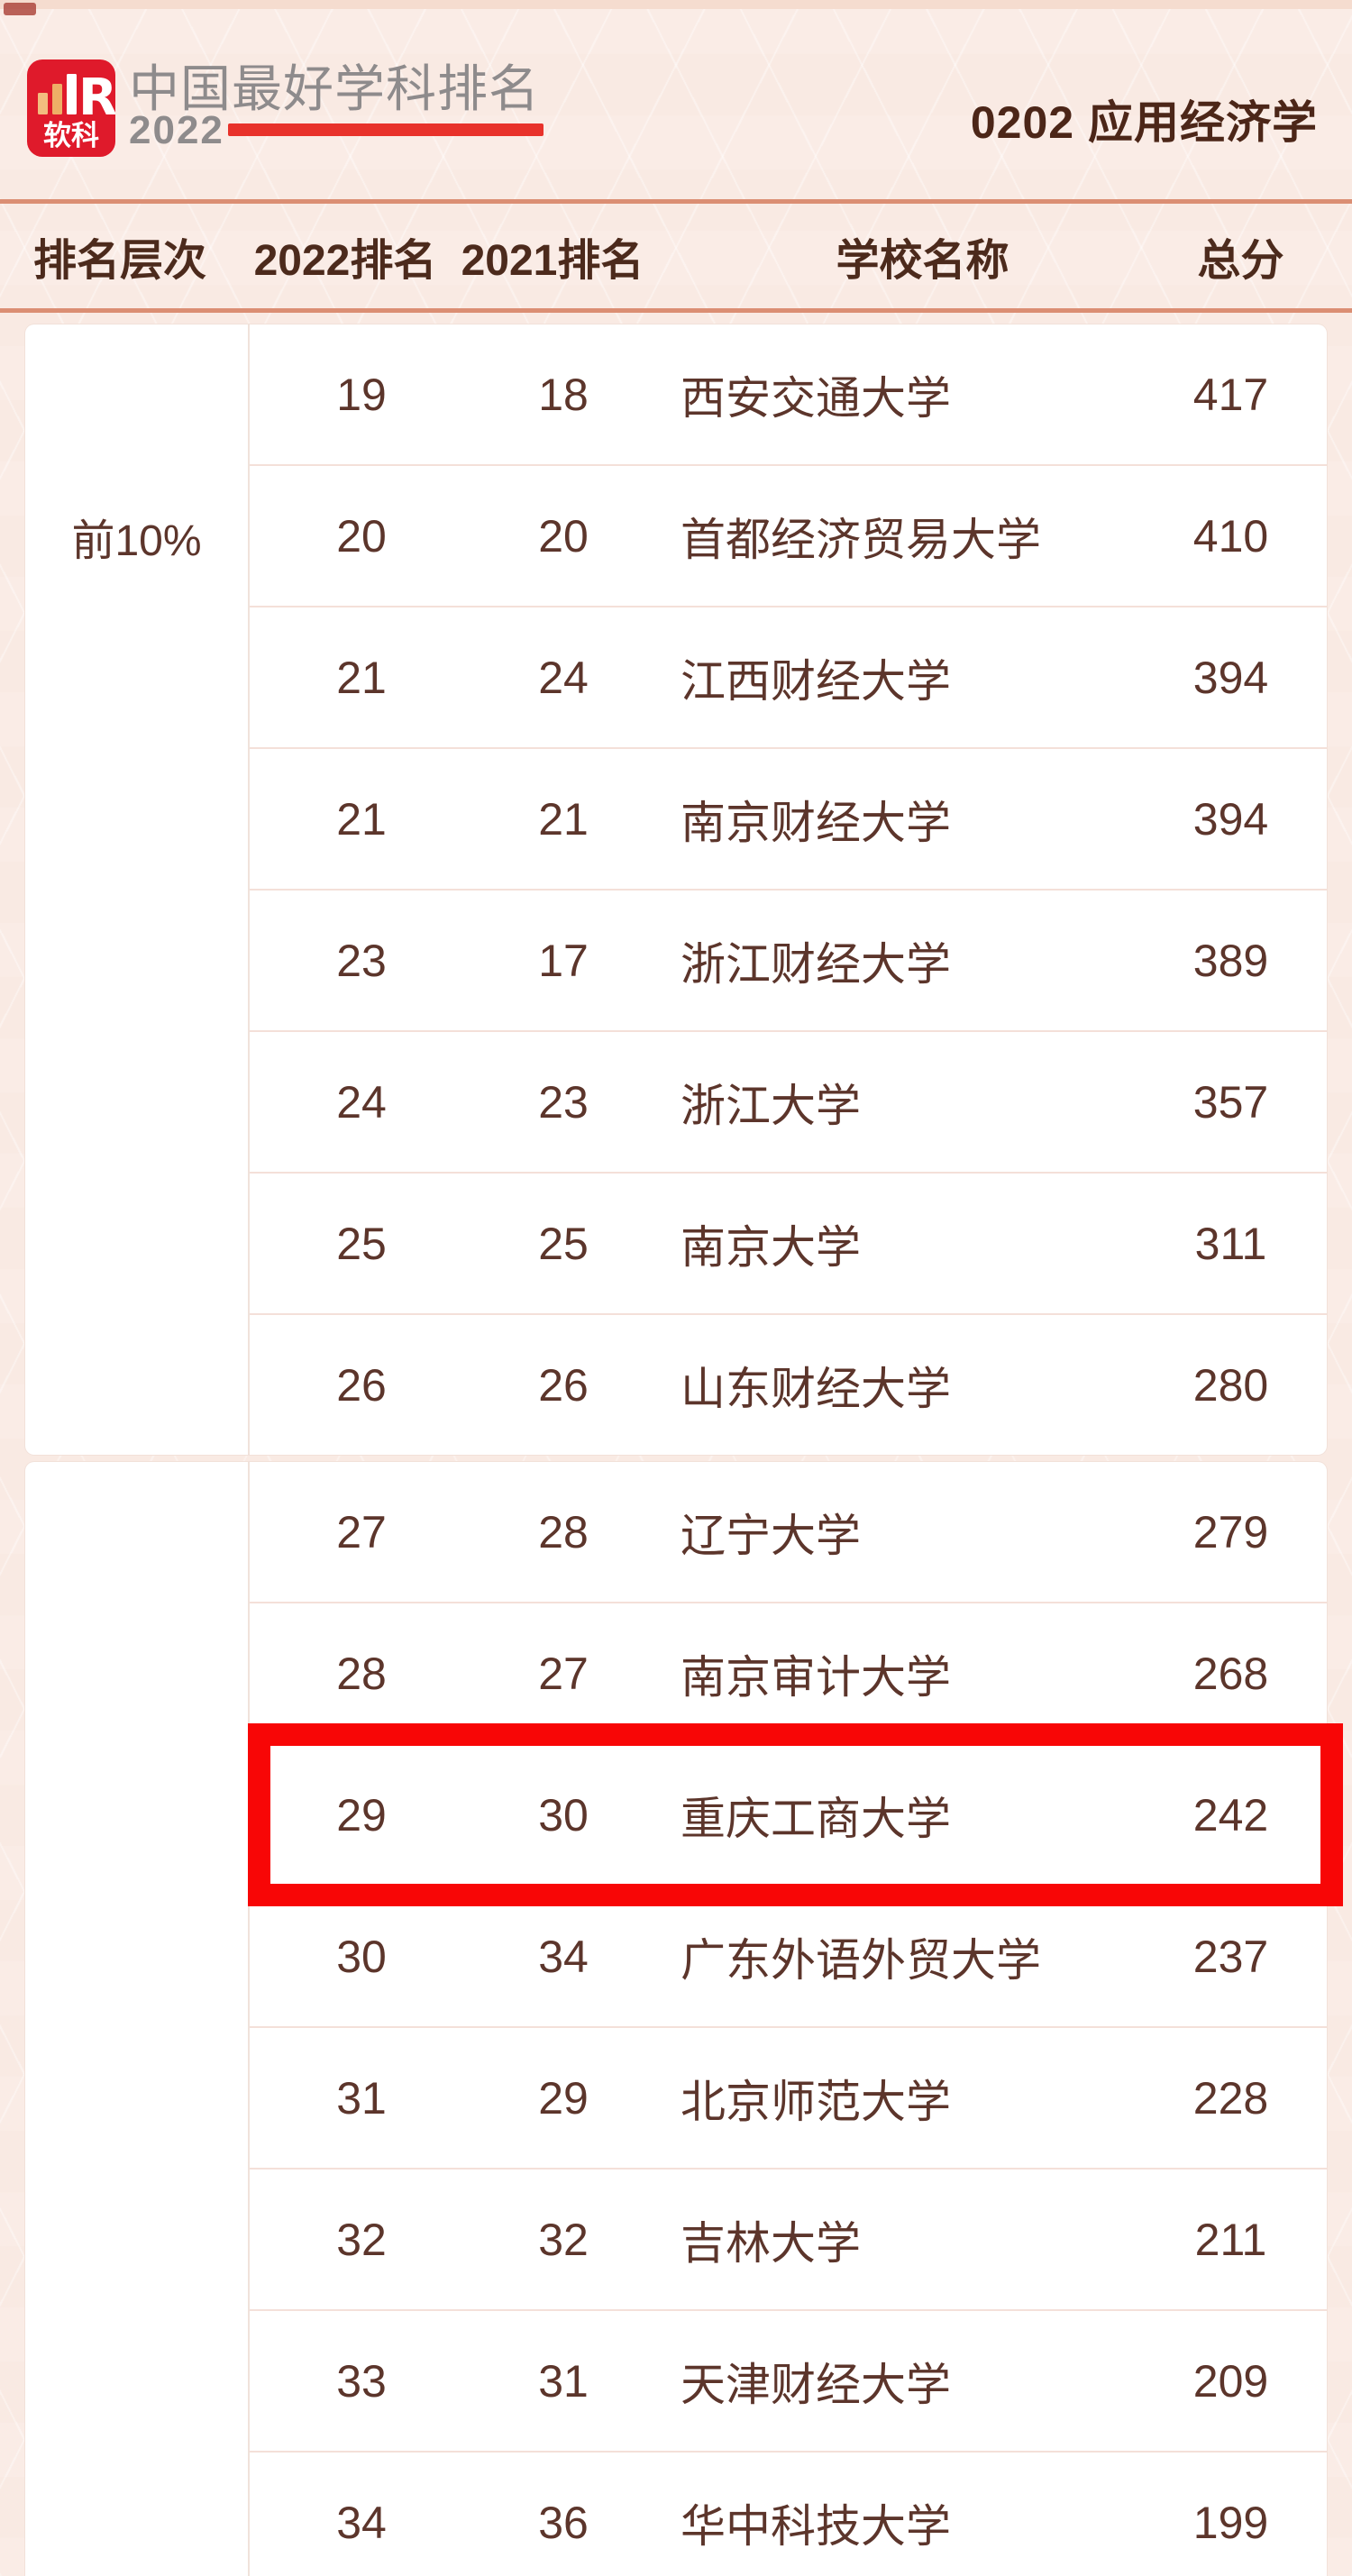 The width and height of the screenshot is (1352, 2576). What do you see at coordinates (676, 4) in the screenshot?
I see `top-edge-strip` at bounding box center [676, 4].